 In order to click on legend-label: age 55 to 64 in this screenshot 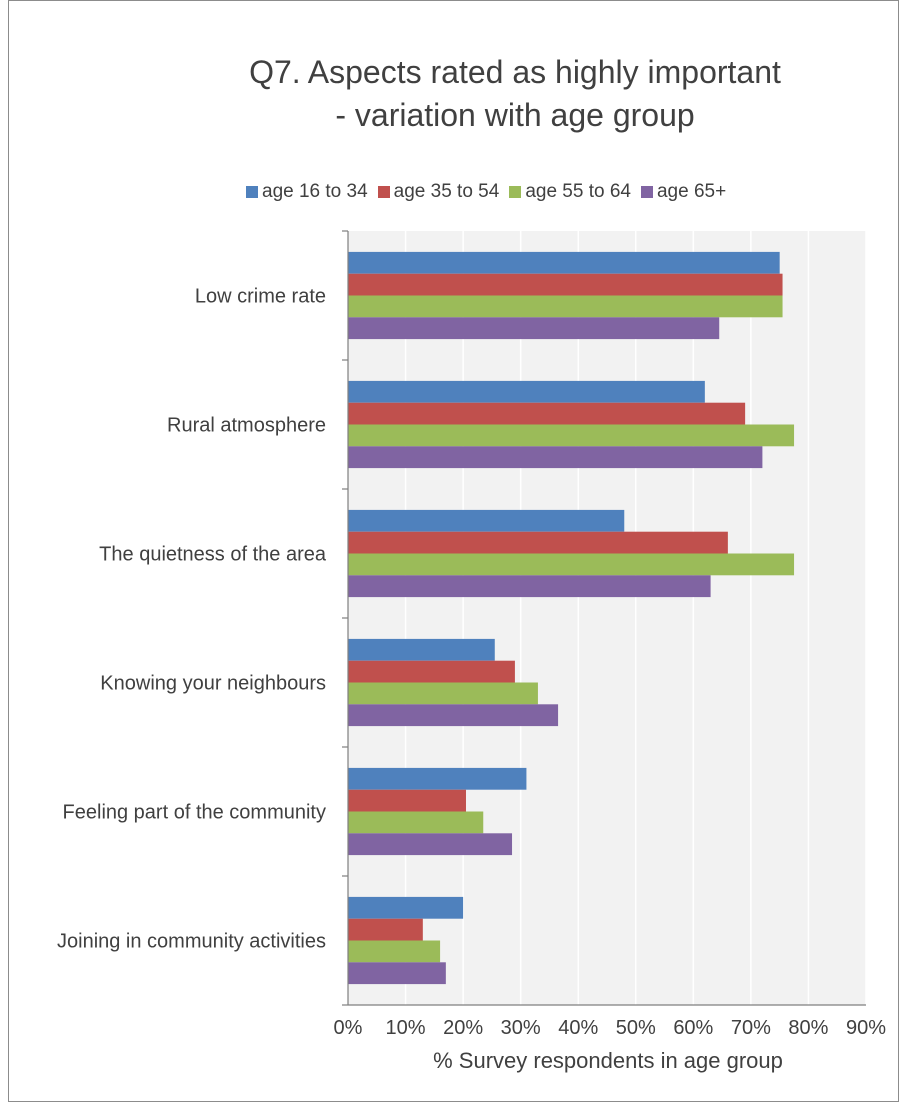, I will do `click(578, 191)`.